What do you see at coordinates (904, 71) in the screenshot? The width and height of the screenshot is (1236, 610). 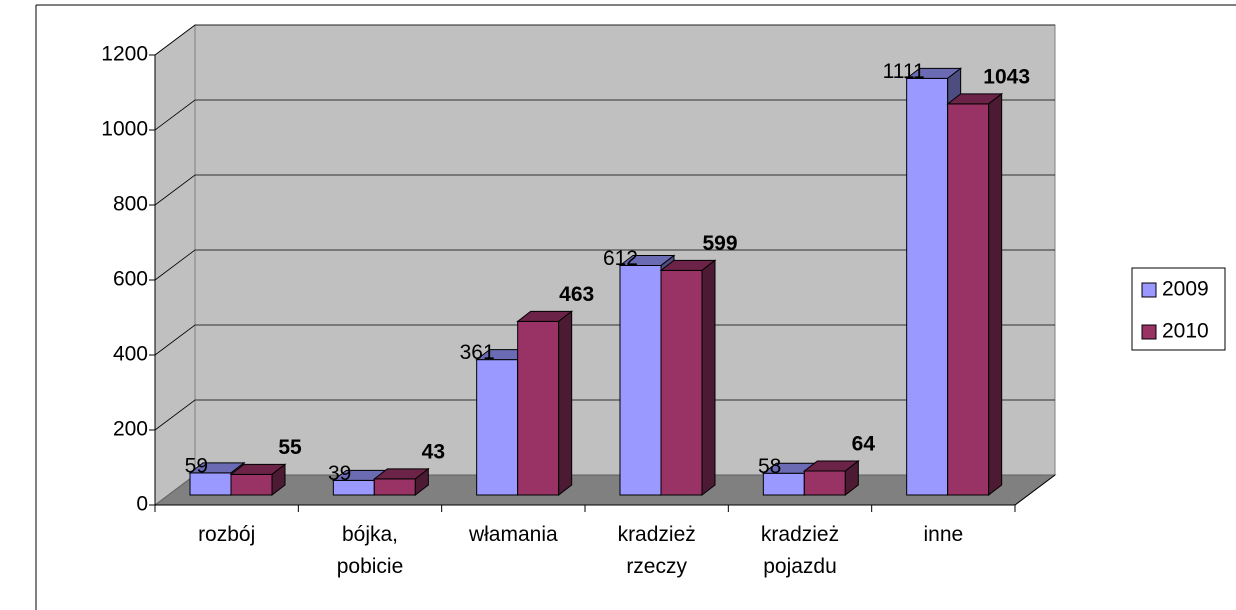 I see `data-label: 1111` at bounding box center [904, 71].